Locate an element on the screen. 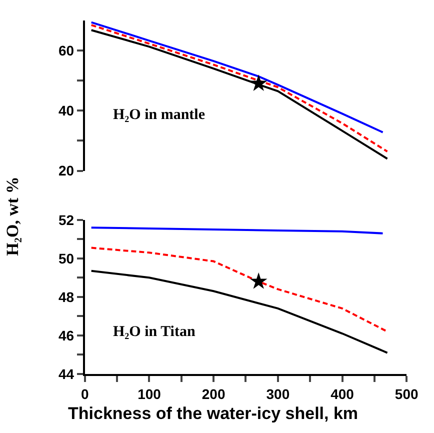 Image resolution: width=434 pixels, height=433 pixels. y-tick-label: 40 is located at coordinates (66, 110).